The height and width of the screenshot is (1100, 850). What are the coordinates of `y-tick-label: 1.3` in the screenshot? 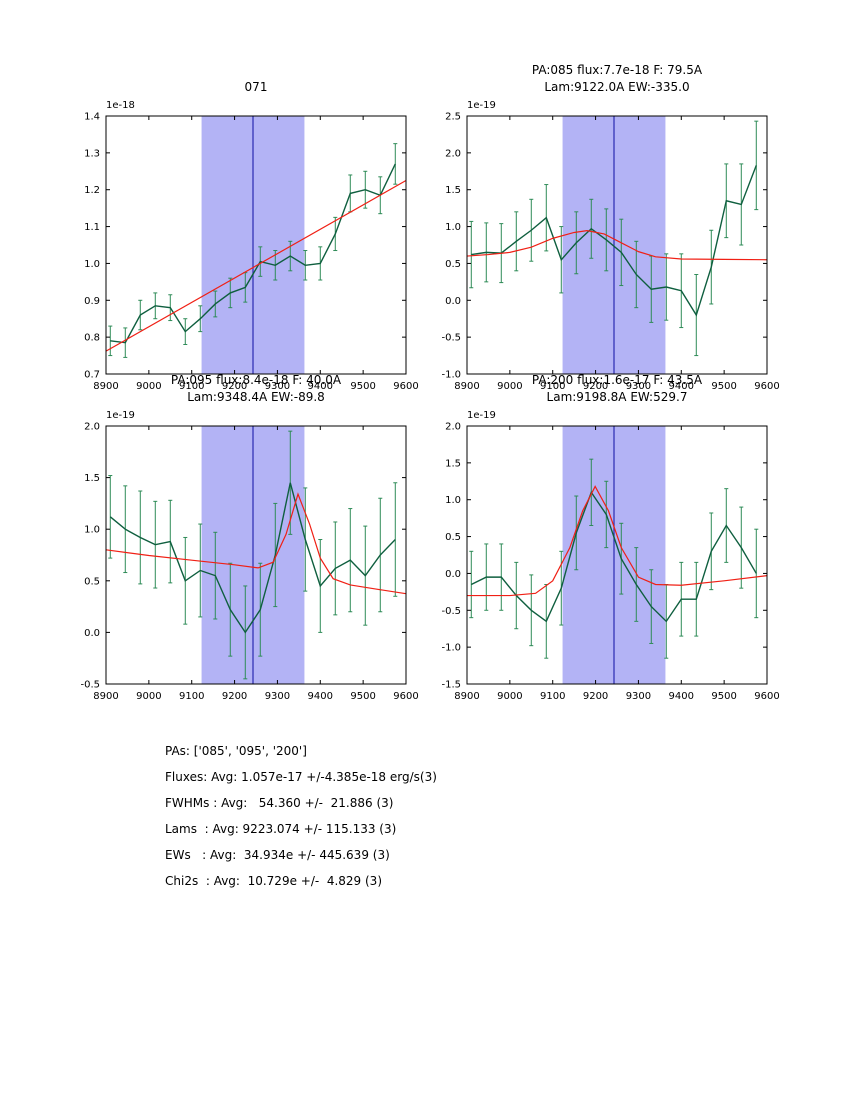 It's located at (92, 153).